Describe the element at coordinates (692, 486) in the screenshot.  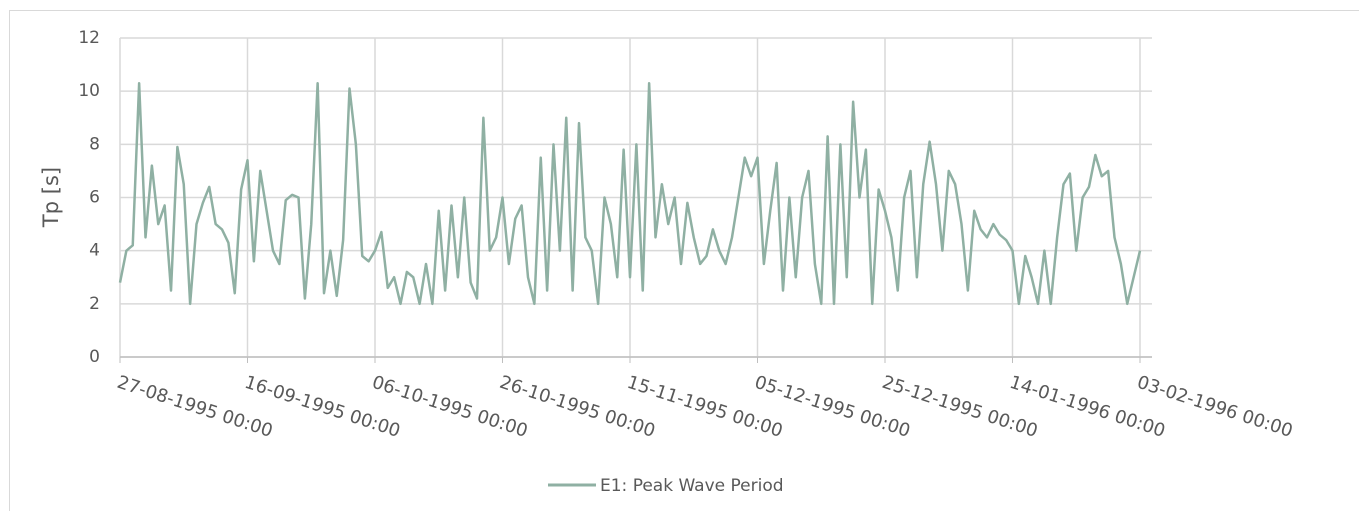
I see `legend-label: E1: Peak Wave Period` at that location.